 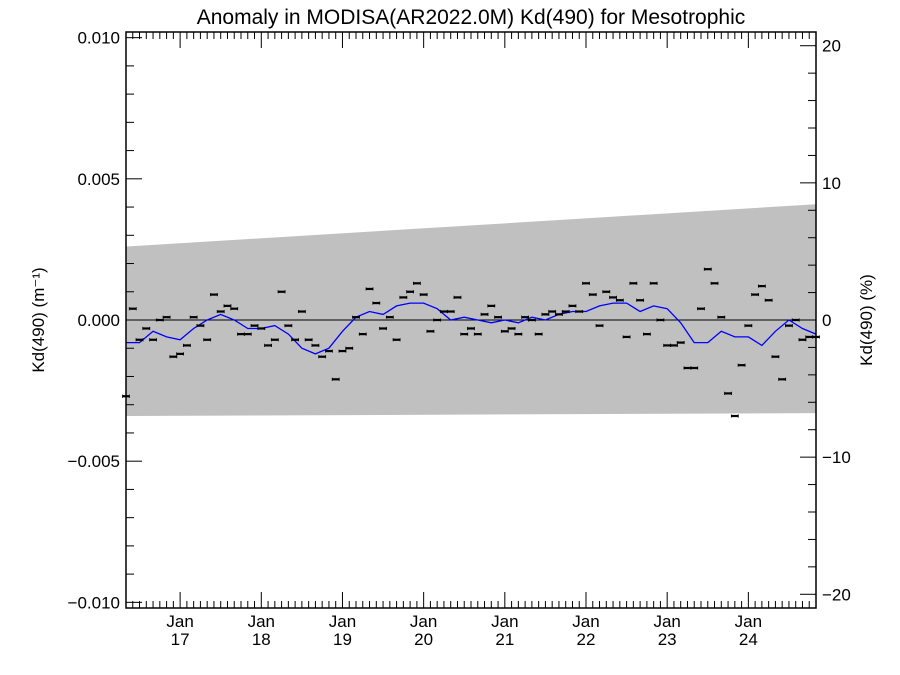 What do you see at coordinates (831, 183) in the screenshot?
I see `right-tick-label: 10` at bounding box center [831, 183].